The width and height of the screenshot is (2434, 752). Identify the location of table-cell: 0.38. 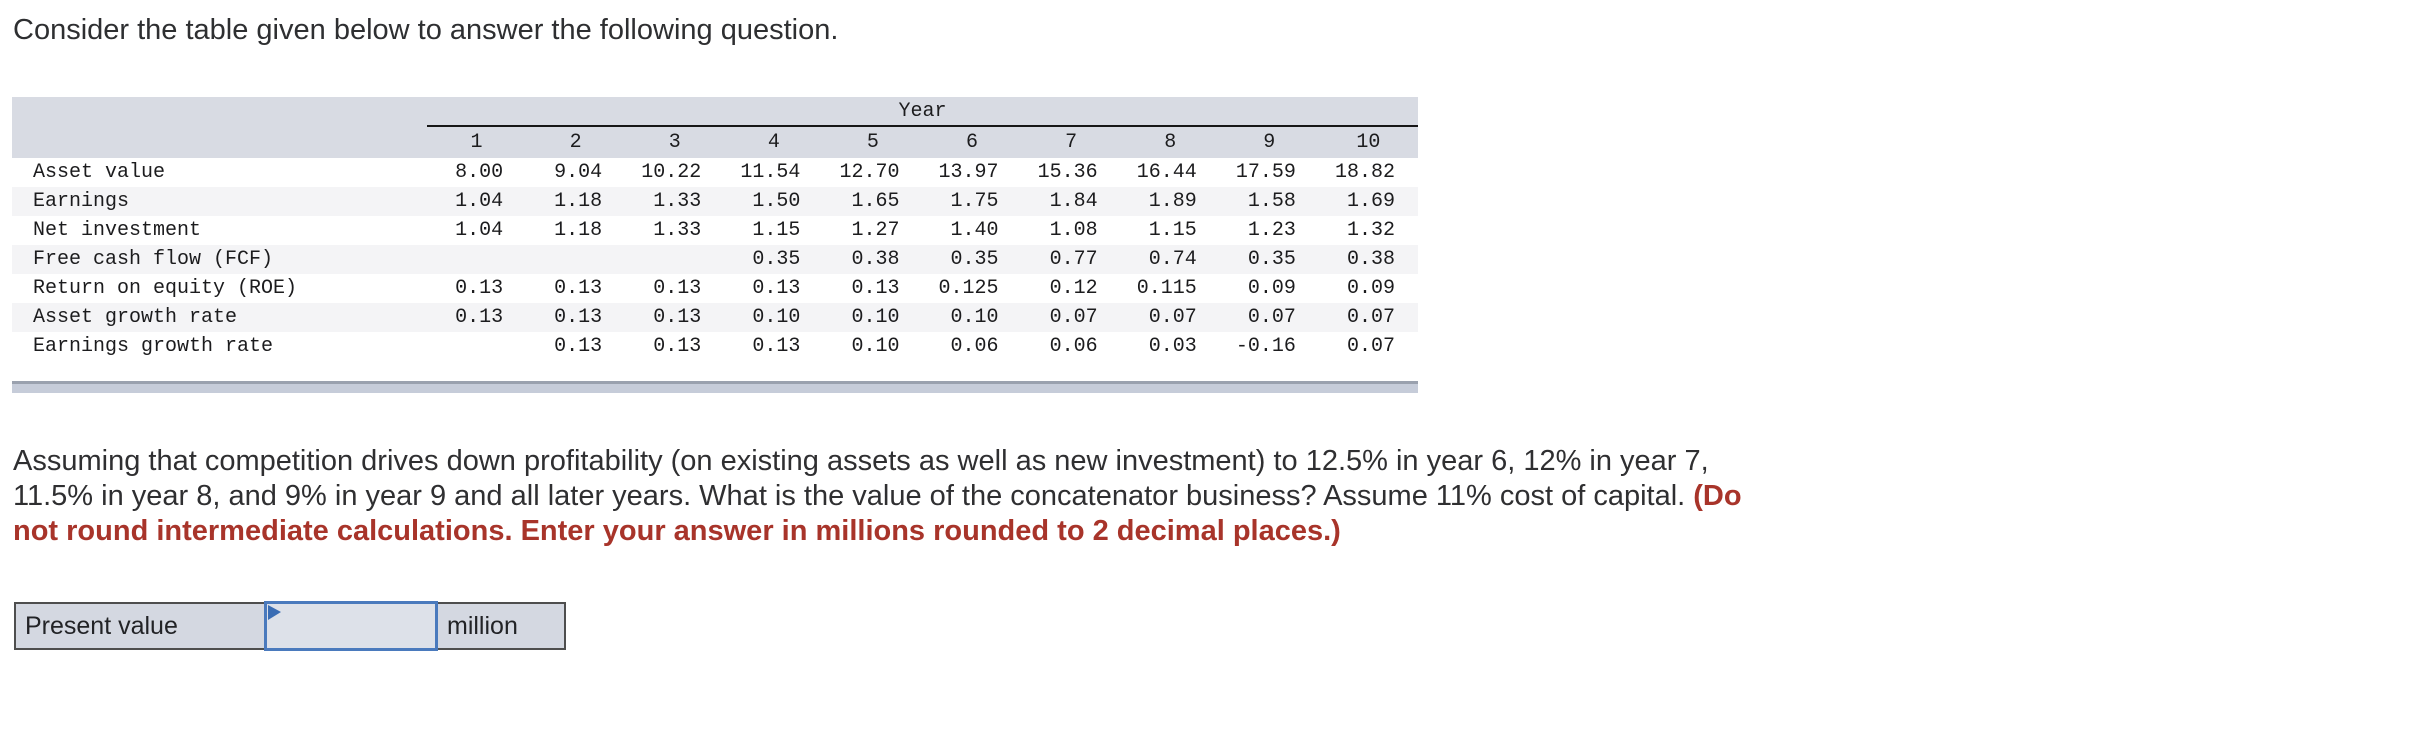
(873, 259).